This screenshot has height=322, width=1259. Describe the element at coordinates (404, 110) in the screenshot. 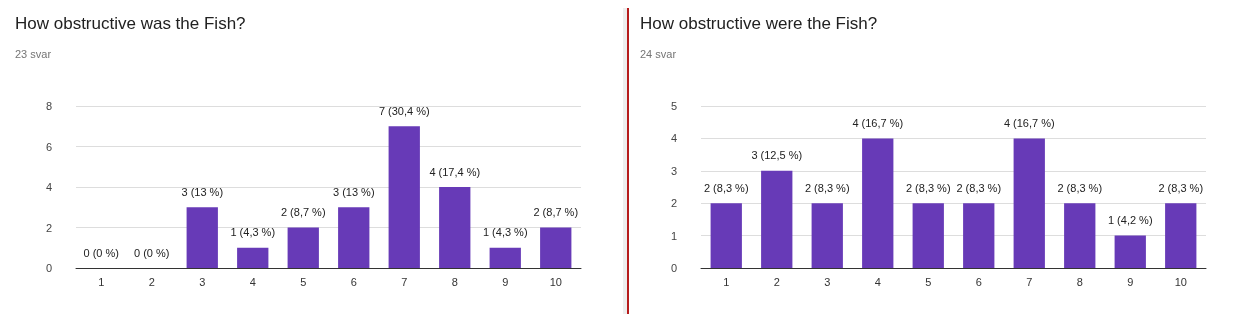

I see `data-label: 7 (30,4 %)` at that location.